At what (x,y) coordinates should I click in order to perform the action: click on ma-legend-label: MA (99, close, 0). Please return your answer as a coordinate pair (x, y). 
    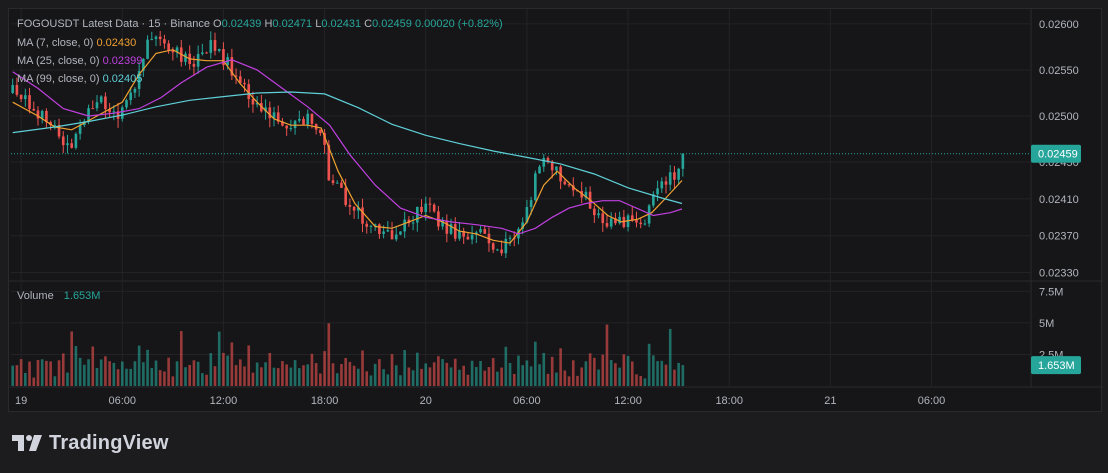
    Looking at the image, I should click on (60, 79).